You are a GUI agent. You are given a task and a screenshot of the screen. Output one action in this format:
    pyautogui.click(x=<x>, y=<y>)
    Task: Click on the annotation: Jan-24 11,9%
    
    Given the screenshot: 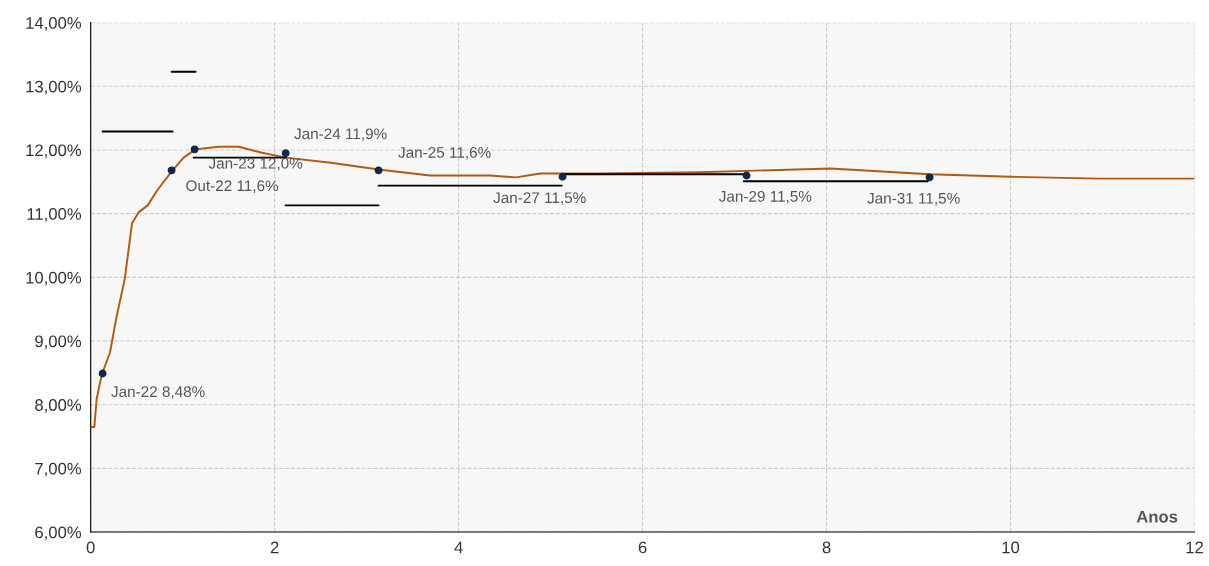 What is the action you would take?
    pyautogui.click(x=340, y=135)
    